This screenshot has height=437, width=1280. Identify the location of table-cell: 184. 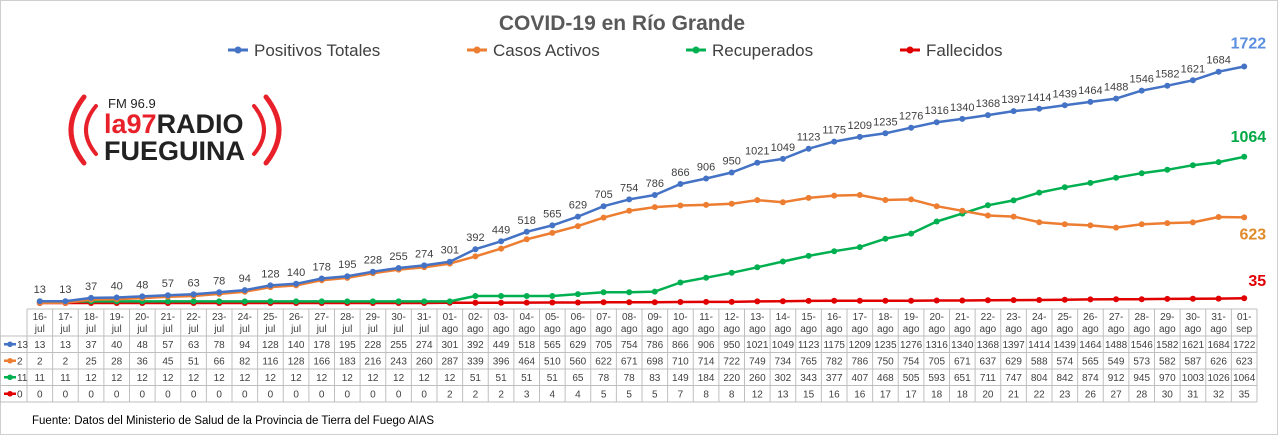
(706, 378).